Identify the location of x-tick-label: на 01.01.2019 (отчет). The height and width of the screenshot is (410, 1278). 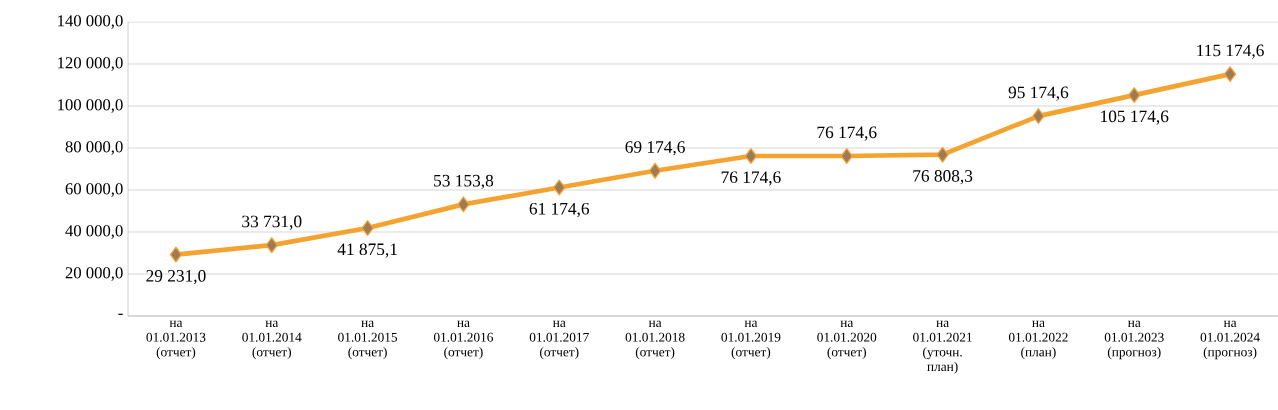
(751, 340).